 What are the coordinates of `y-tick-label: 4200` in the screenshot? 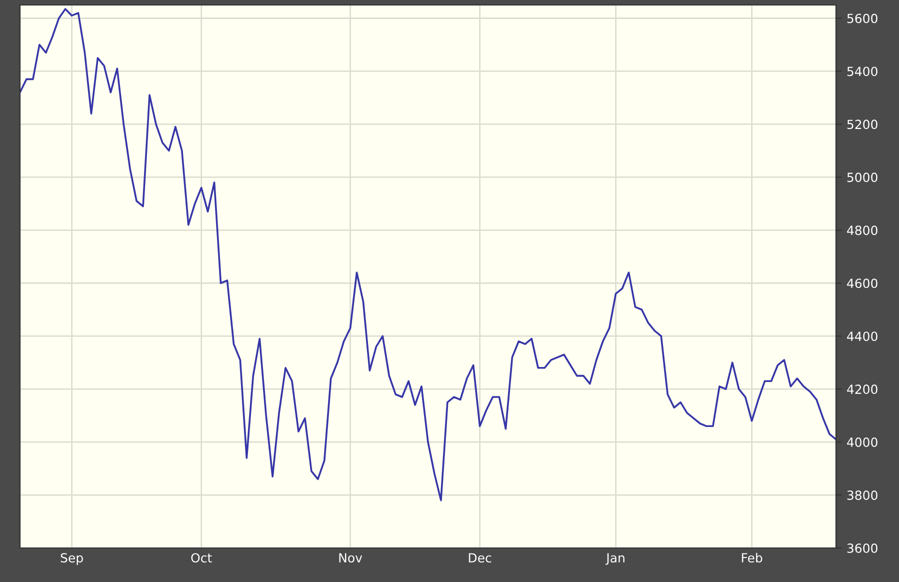 It's located at (862, 389).